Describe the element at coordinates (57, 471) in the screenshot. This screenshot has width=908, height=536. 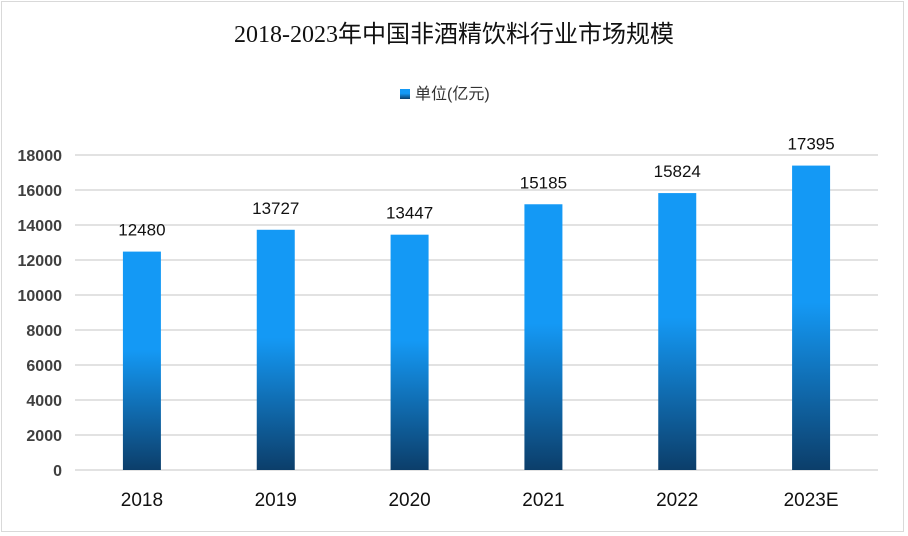
I see `y-tick-label: 0` at that location.